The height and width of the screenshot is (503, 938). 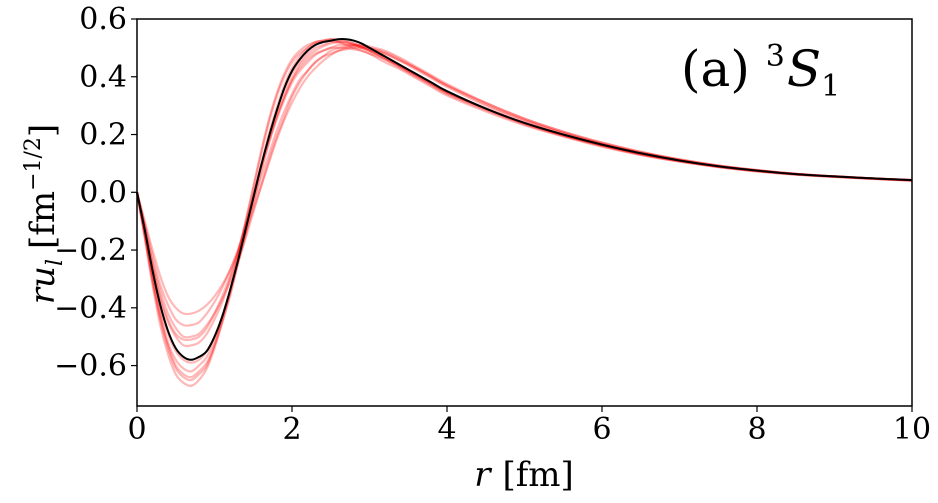 I want to click on panel-annotation-sup: 3, so click(x=775, y=56).